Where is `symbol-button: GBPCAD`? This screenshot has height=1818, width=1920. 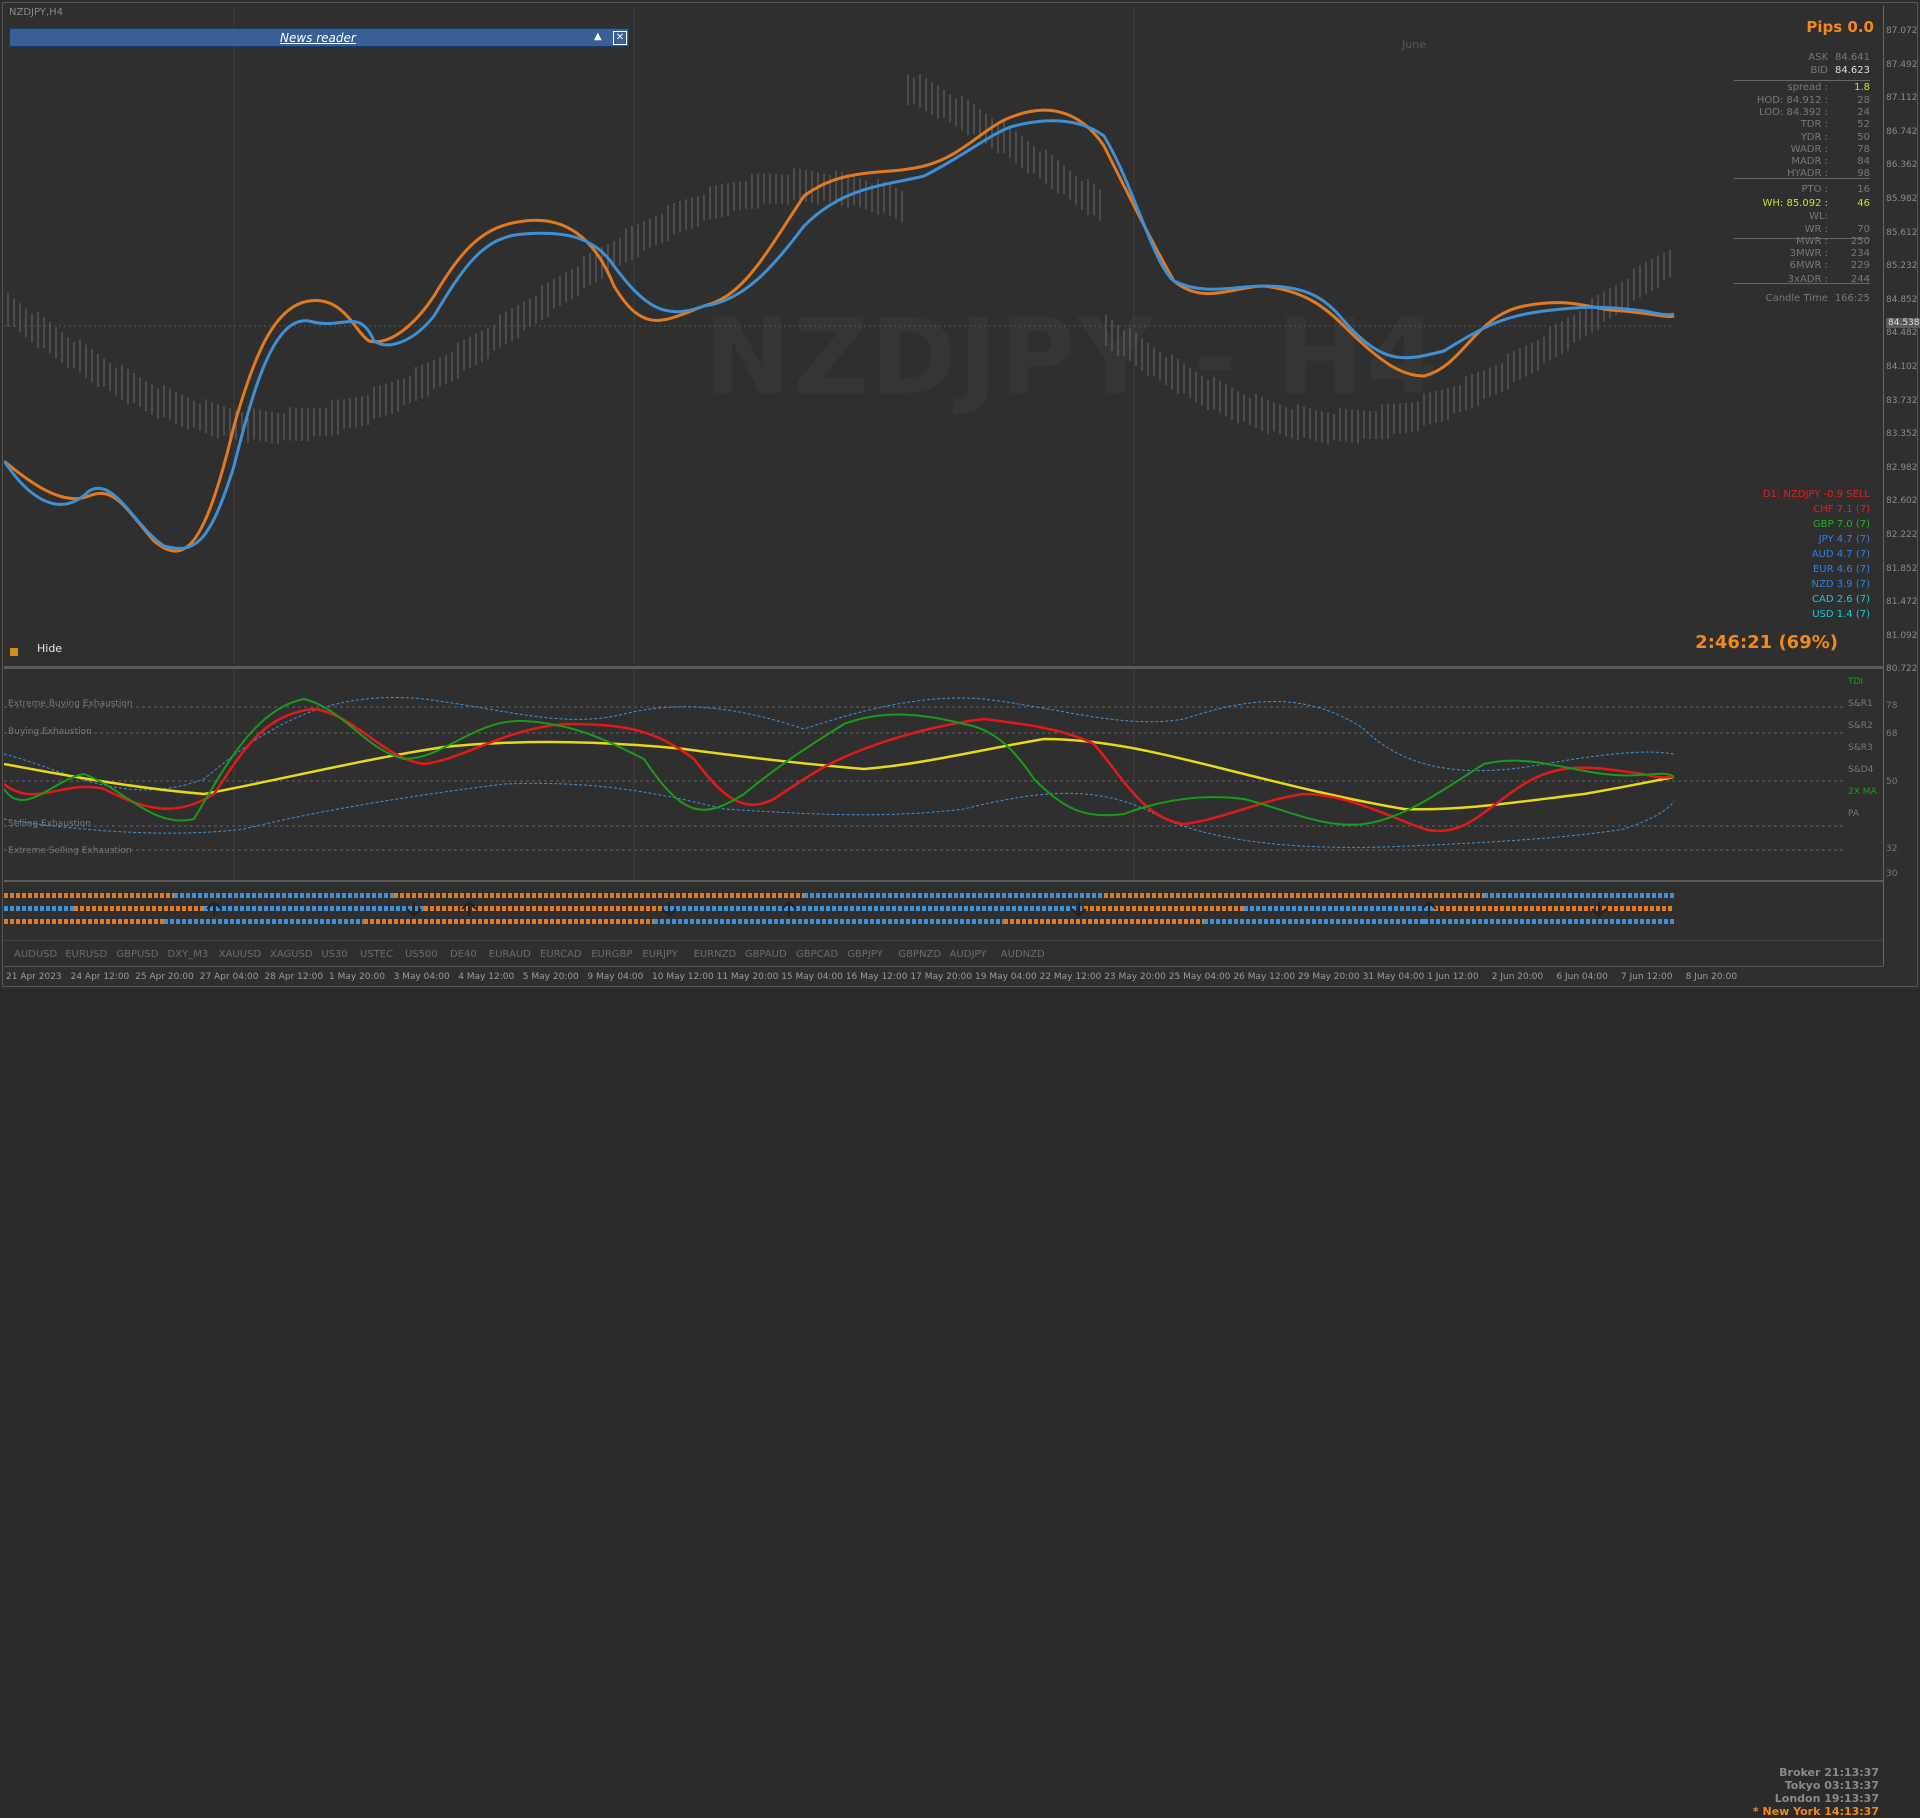 symbol-button: GBPCAD is located at coordinates (817, 954).